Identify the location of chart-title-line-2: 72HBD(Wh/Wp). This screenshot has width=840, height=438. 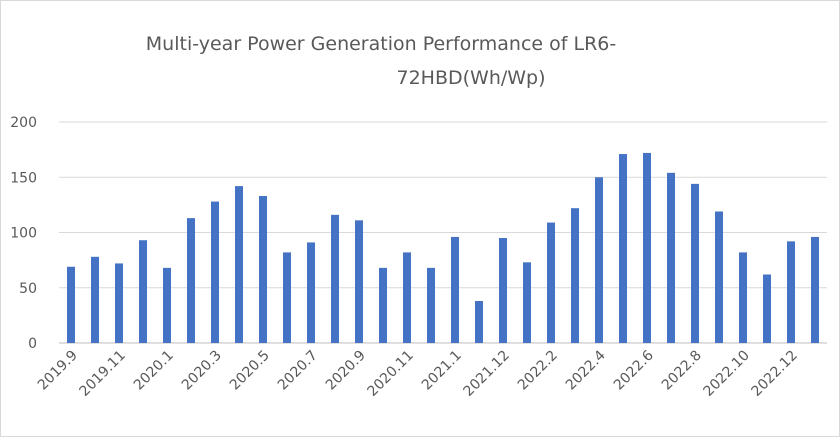
(471, 78).